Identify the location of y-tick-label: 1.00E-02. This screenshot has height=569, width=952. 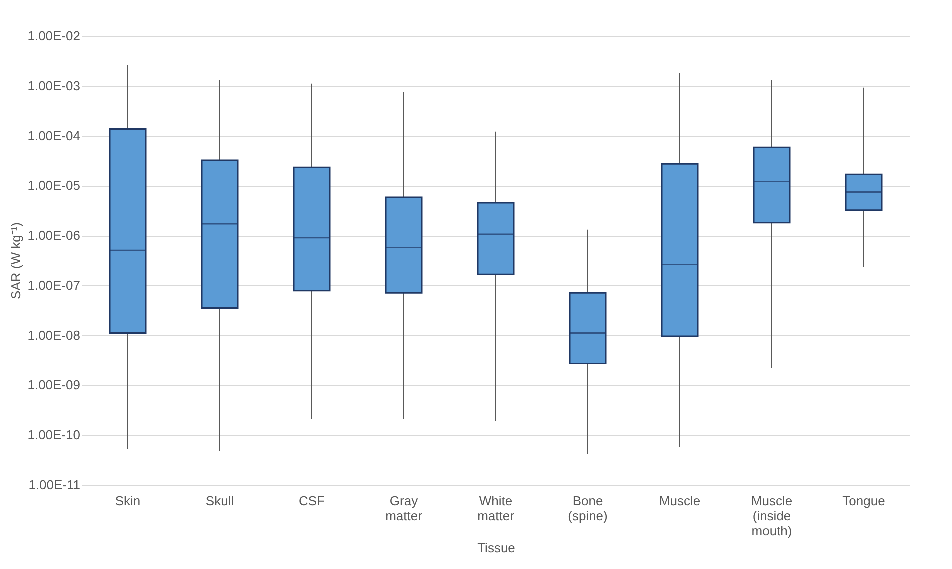
(54, 36).